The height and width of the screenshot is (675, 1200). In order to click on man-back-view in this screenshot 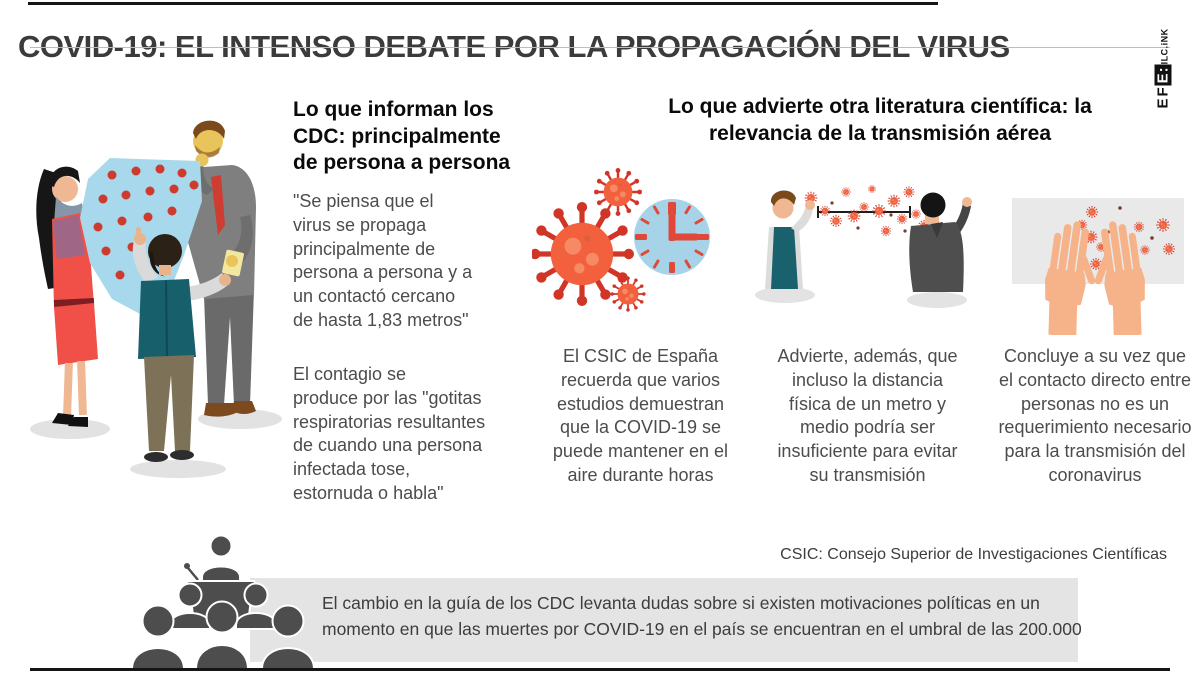, I will do `click(181, 344)`.